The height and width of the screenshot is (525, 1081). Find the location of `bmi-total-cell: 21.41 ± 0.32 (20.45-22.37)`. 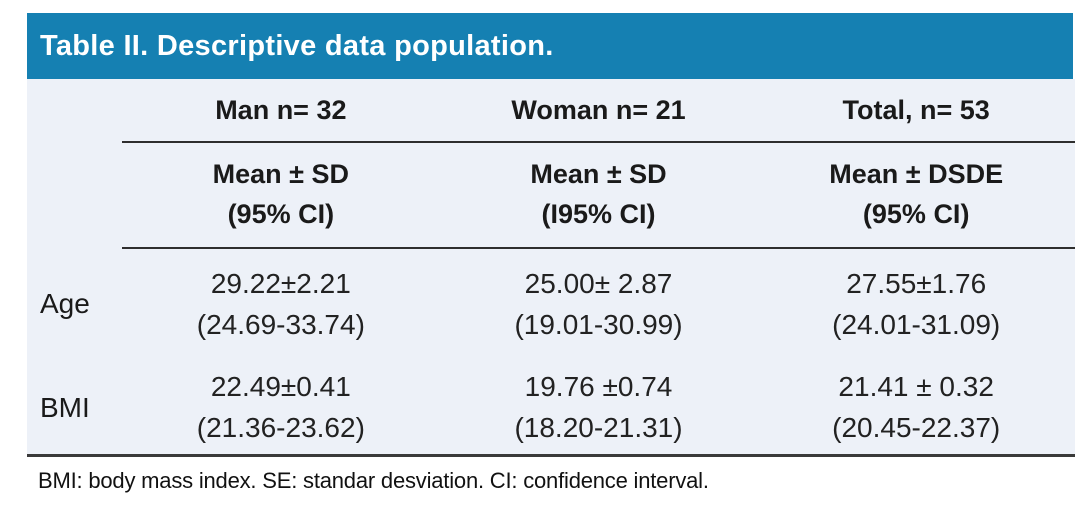

bmi-total-cell: 21.41 ± 0.32 (20.45-22.37) is located at coordinates (916, 407).